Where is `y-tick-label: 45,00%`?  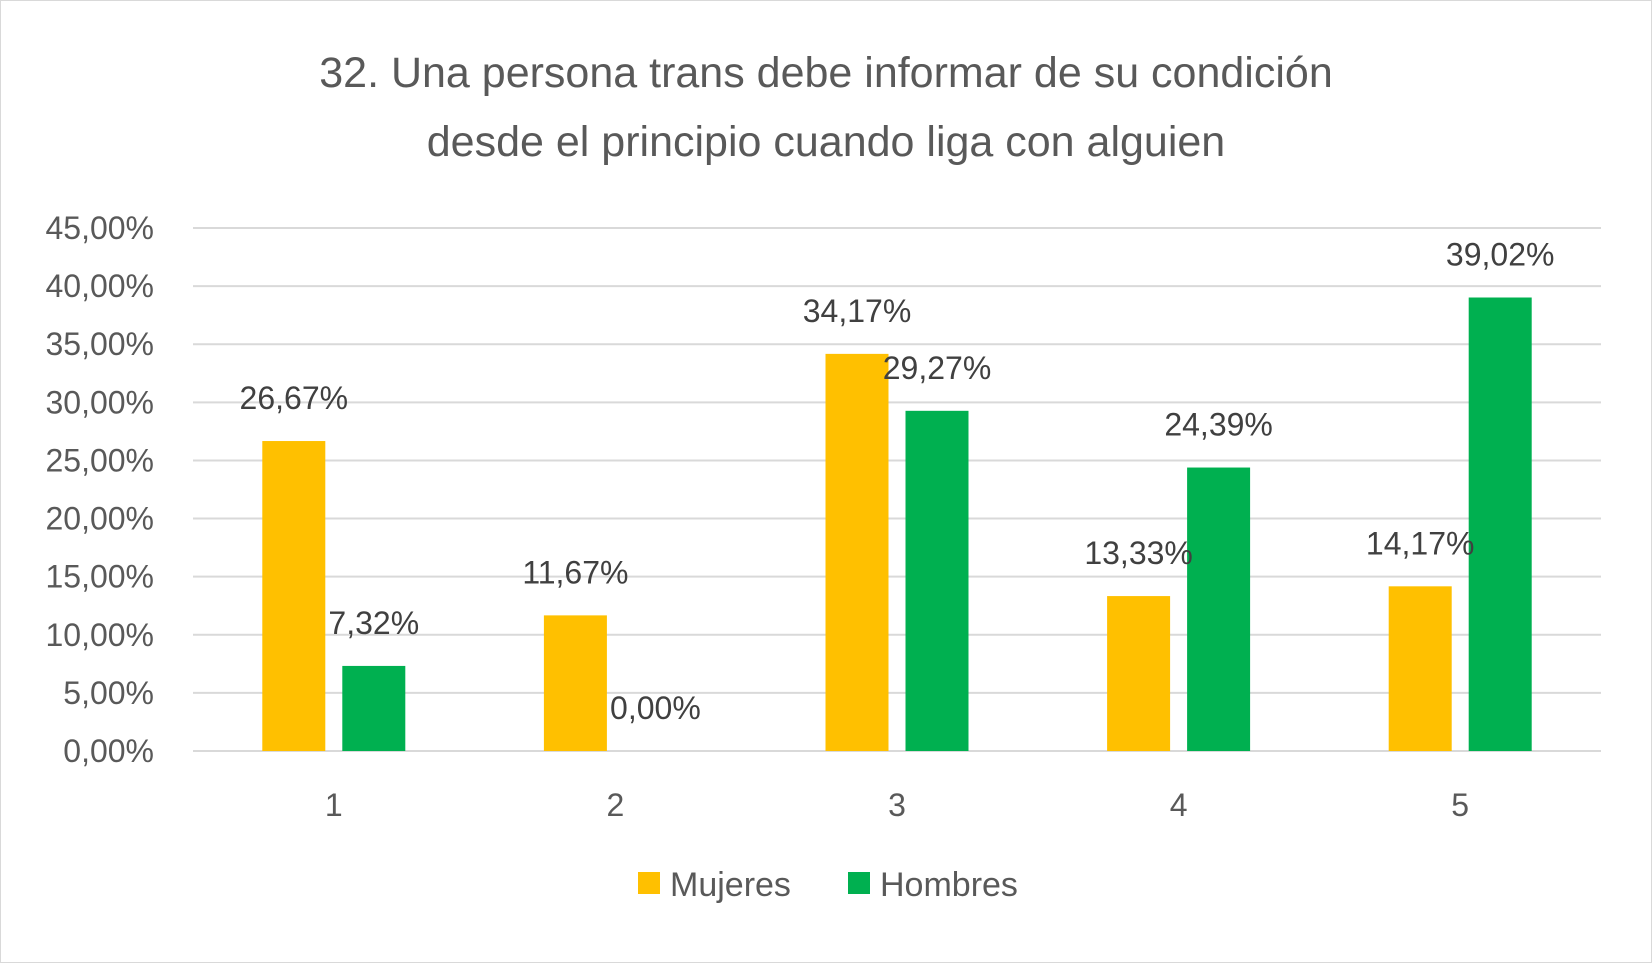 y-tick-label: 45,00% is located at coordinates (99, 228).